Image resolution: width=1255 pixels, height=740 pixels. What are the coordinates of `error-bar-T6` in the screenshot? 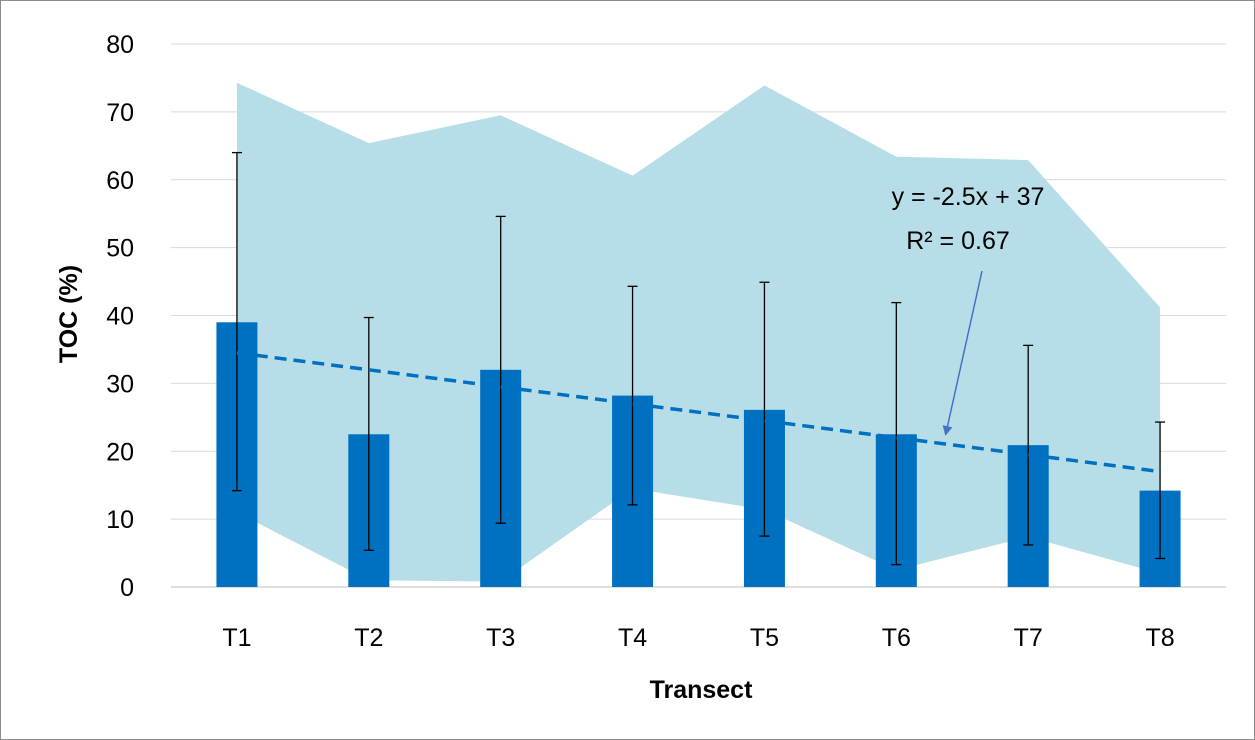 It's located at (896, 433).